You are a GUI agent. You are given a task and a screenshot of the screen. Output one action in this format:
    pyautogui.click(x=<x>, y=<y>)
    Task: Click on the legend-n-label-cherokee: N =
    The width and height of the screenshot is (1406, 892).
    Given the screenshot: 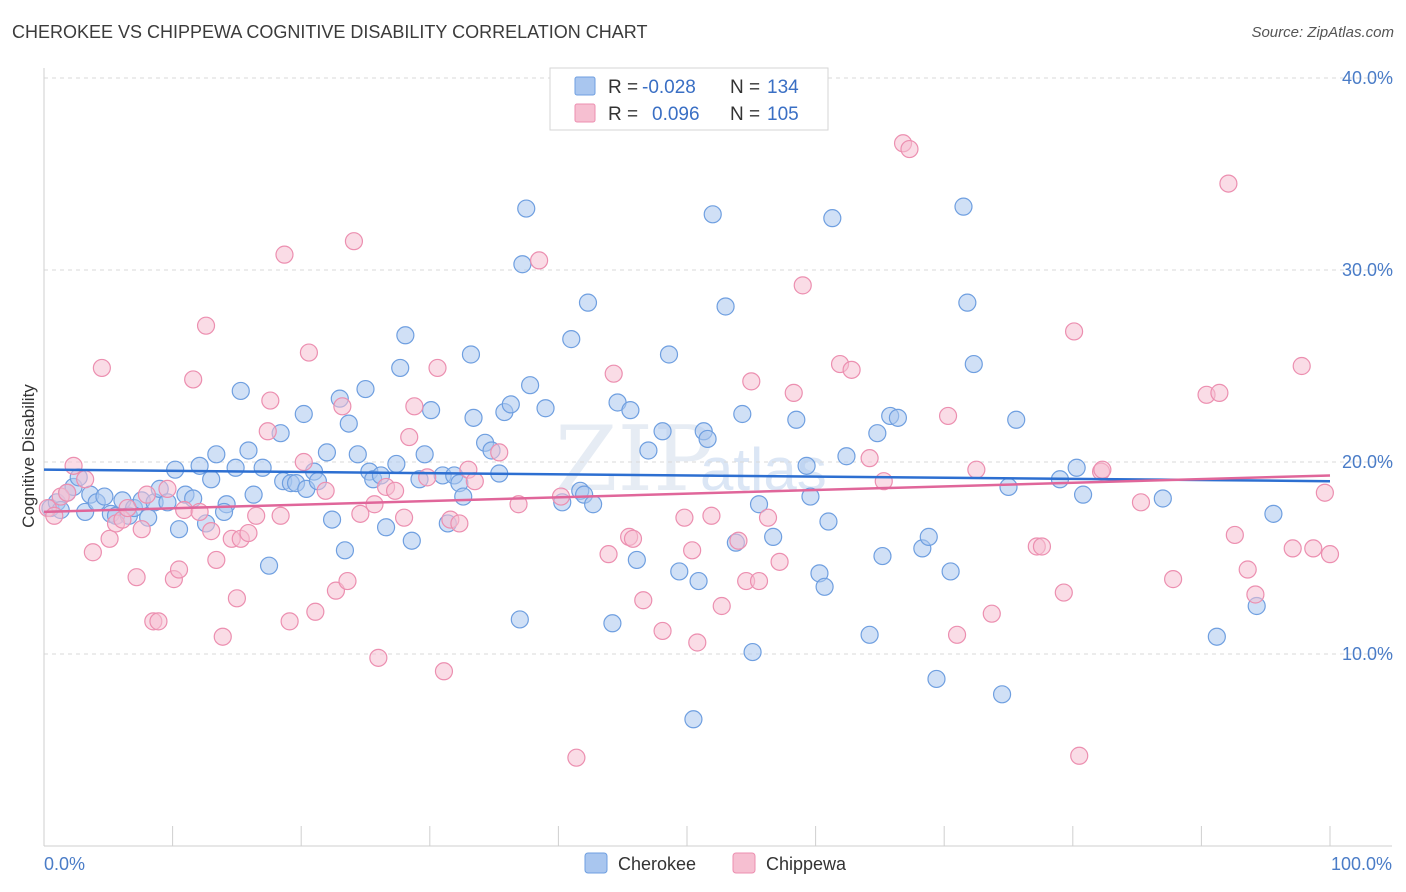 What is the action you would take?
    pyautogui.click(x=745, y=87)
    